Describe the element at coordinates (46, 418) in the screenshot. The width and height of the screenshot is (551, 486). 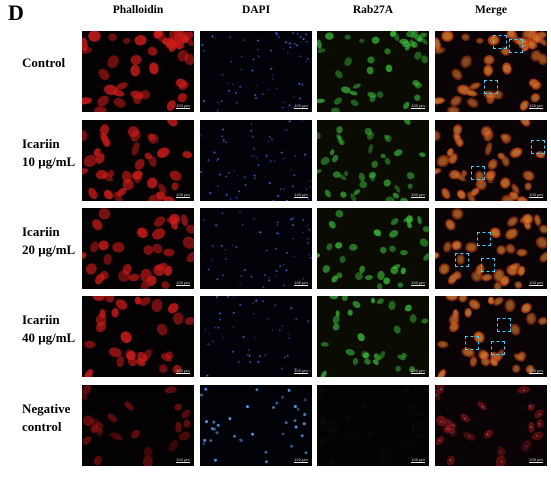
I see `row-label-negative-control: Negative control` at that location.